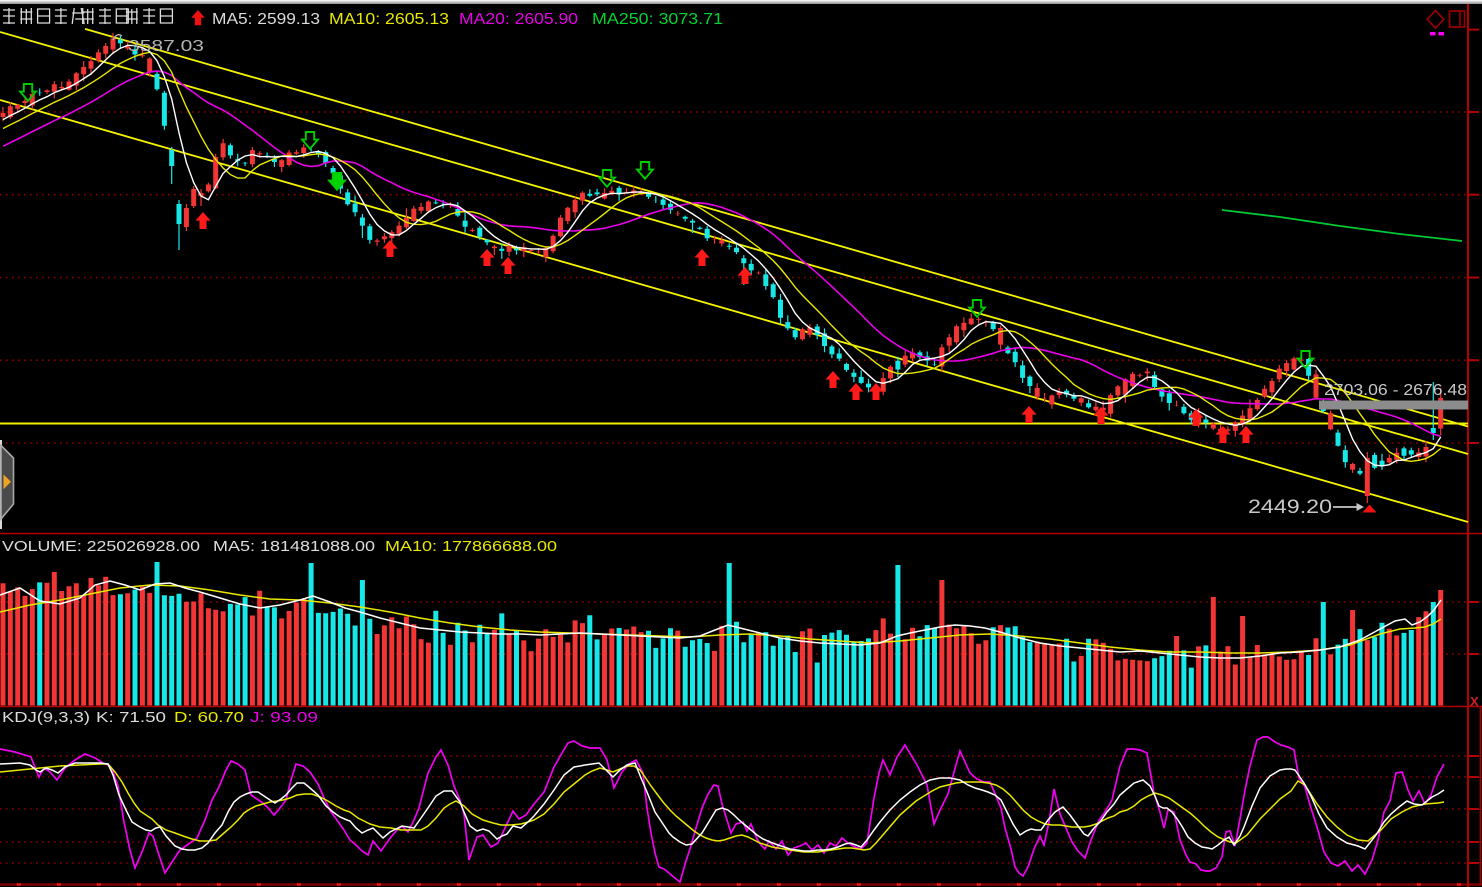 This screenshot has height=887, width=1482. What do you see at coordinates (294, 546) in the screenshot?
I see `svg-text: MA5: 181481088.00` at bounding box center [294, 546].